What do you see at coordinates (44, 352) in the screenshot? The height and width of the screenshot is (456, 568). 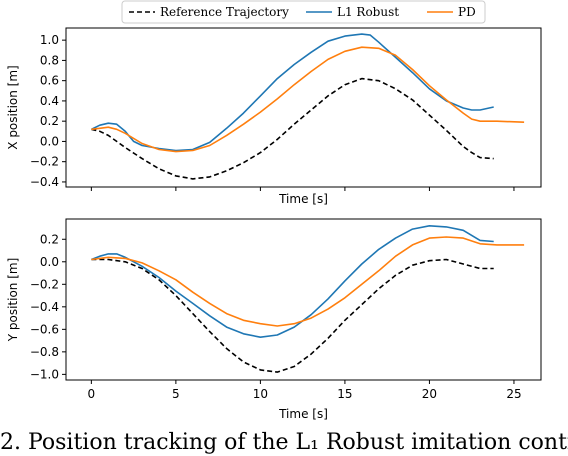 I see `y-tick-label: −0.8` at bounding box center [44, 352].